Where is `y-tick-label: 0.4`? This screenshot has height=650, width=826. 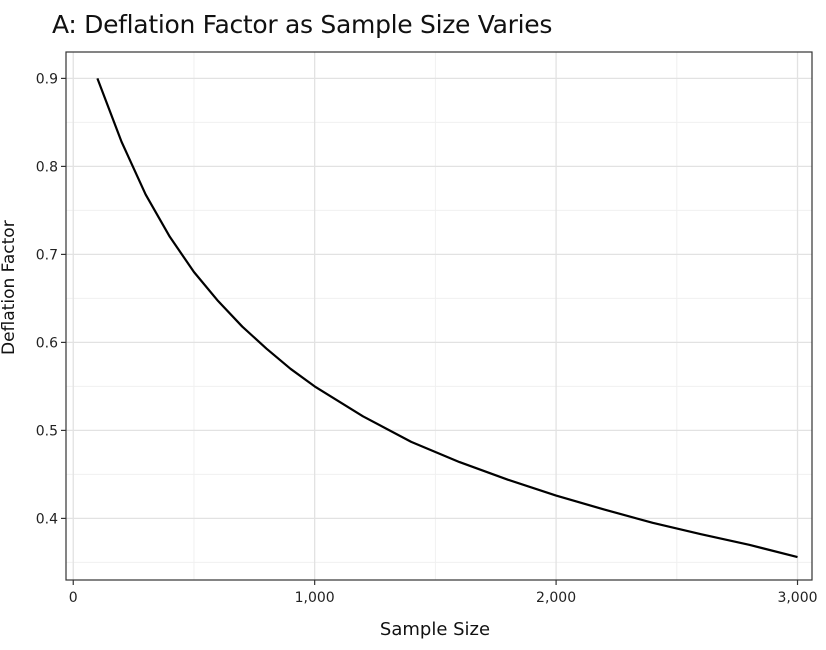 y-tick-label: 0.4 is located at coordinates (47, 519).